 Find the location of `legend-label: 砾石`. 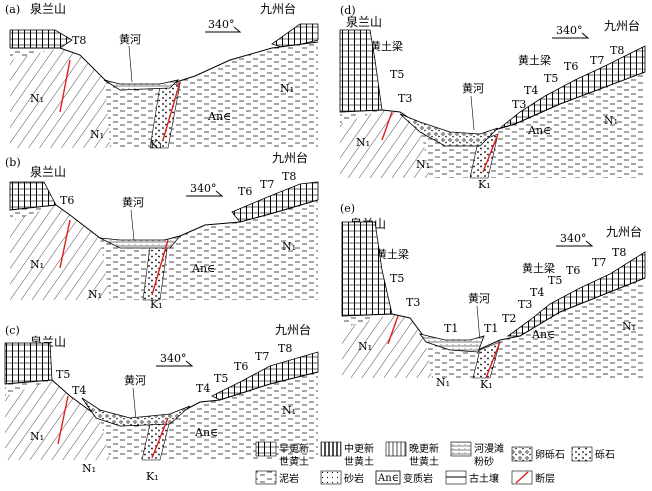

legend-label: 砾石 is located at coordinates (605, 454).